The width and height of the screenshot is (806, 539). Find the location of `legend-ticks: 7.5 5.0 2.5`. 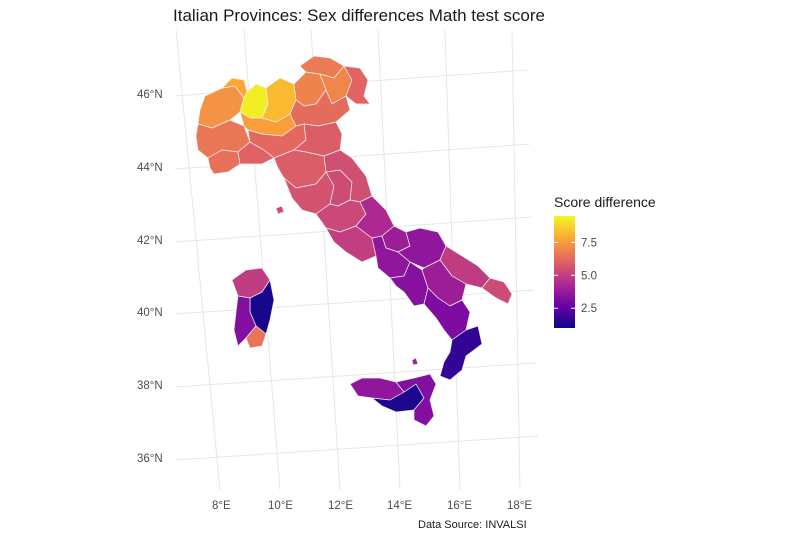

legend-ticks: 7.5 5.0 2.5 is located at coordinates (575, 276).